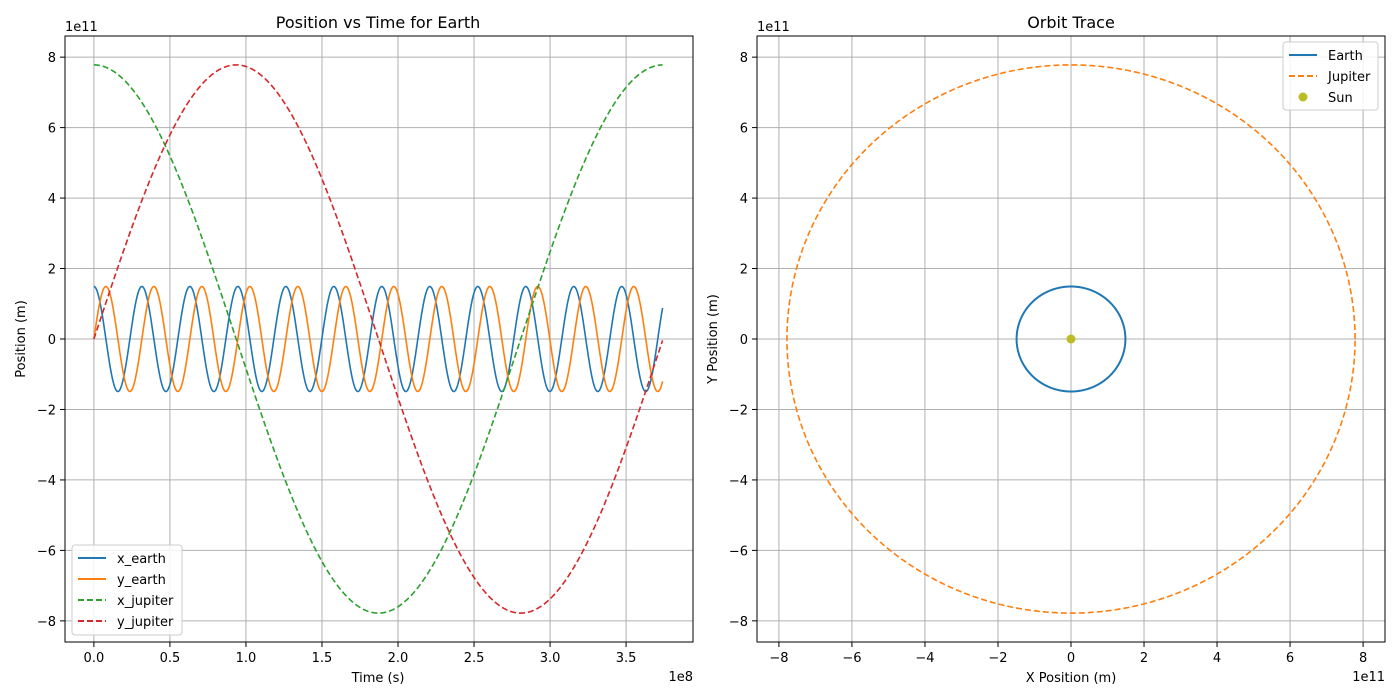 The image size is (1400, 700). Describe the element at coordinates (713, 339) in the screenshot. I see `chart-right-y-axis-label: Y Position (m)` at that location.